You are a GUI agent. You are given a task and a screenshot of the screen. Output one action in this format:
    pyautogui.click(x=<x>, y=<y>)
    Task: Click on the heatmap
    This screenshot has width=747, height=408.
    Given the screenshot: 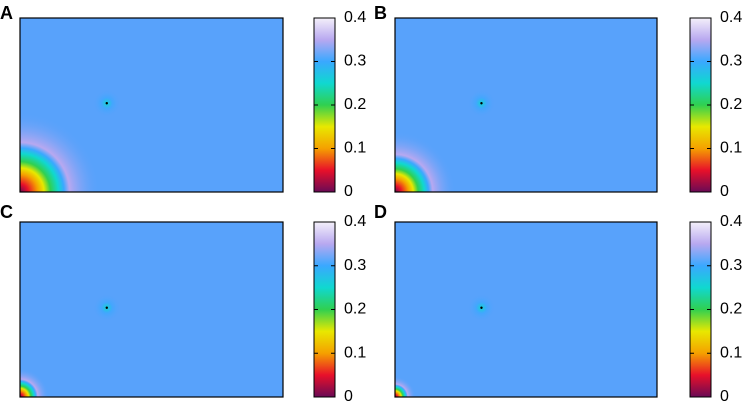 What is the action you would take?
    pyautogui.click(x=526, y=105)
    